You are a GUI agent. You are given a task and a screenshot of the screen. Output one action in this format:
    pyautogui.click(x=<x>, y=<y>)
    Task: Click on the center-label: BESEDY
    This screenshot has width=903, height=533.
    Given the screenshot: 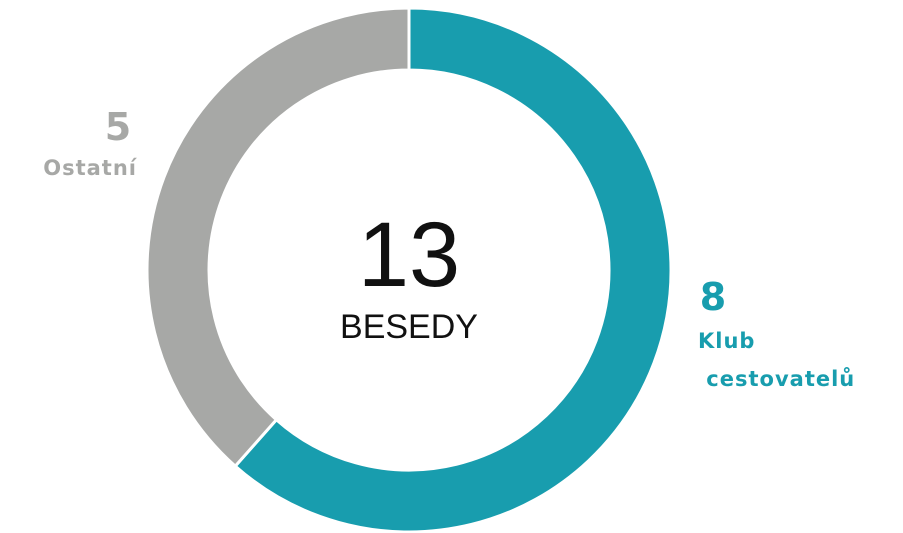 What is the action you would take?
    pyautogui.click(x=409, y=327)
    